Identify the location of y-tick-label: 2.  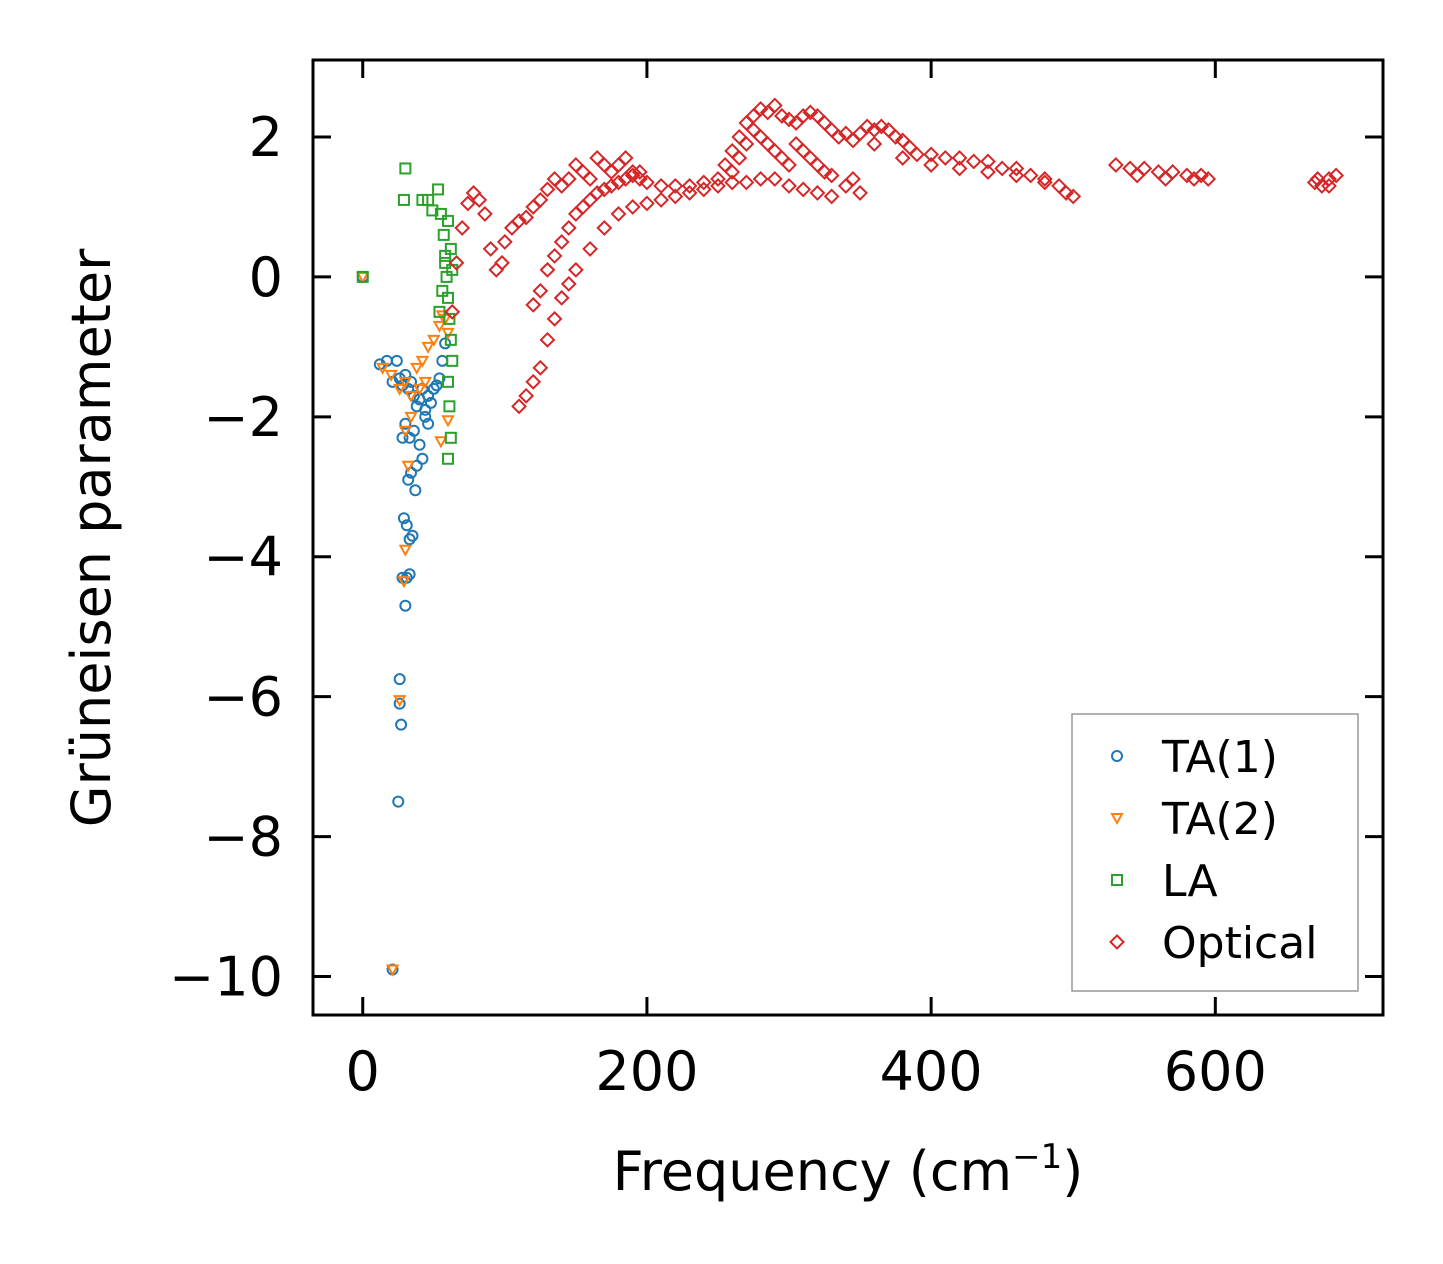
(266, 137).